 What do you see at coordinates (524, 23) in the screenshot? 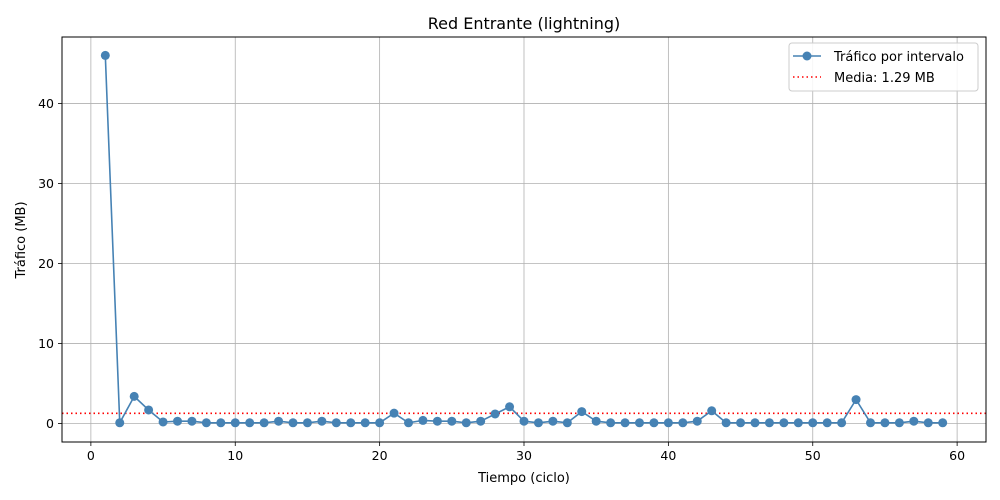
I see `chart-title: Red Entrante (lightning)` at bounding box center [524, 23].